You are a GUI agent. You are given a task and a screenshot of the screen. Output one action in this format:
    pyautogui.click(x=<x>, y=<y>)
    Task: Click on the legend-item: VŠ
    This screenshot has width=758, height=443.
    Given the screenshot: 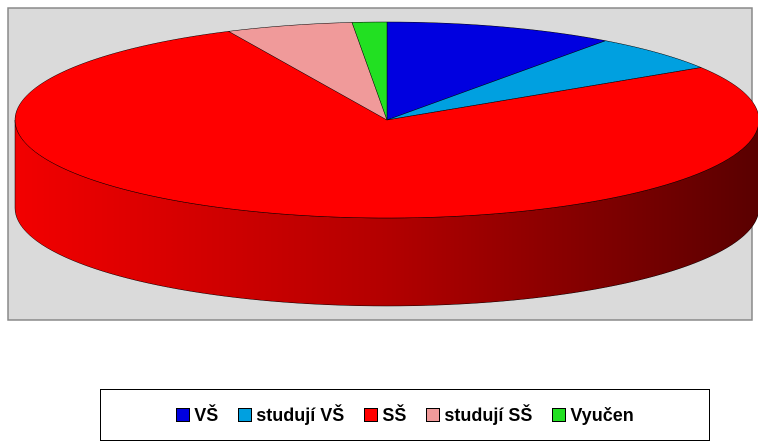 What is the action you would take?
    pyautogui.click(x=197, y=415)
    